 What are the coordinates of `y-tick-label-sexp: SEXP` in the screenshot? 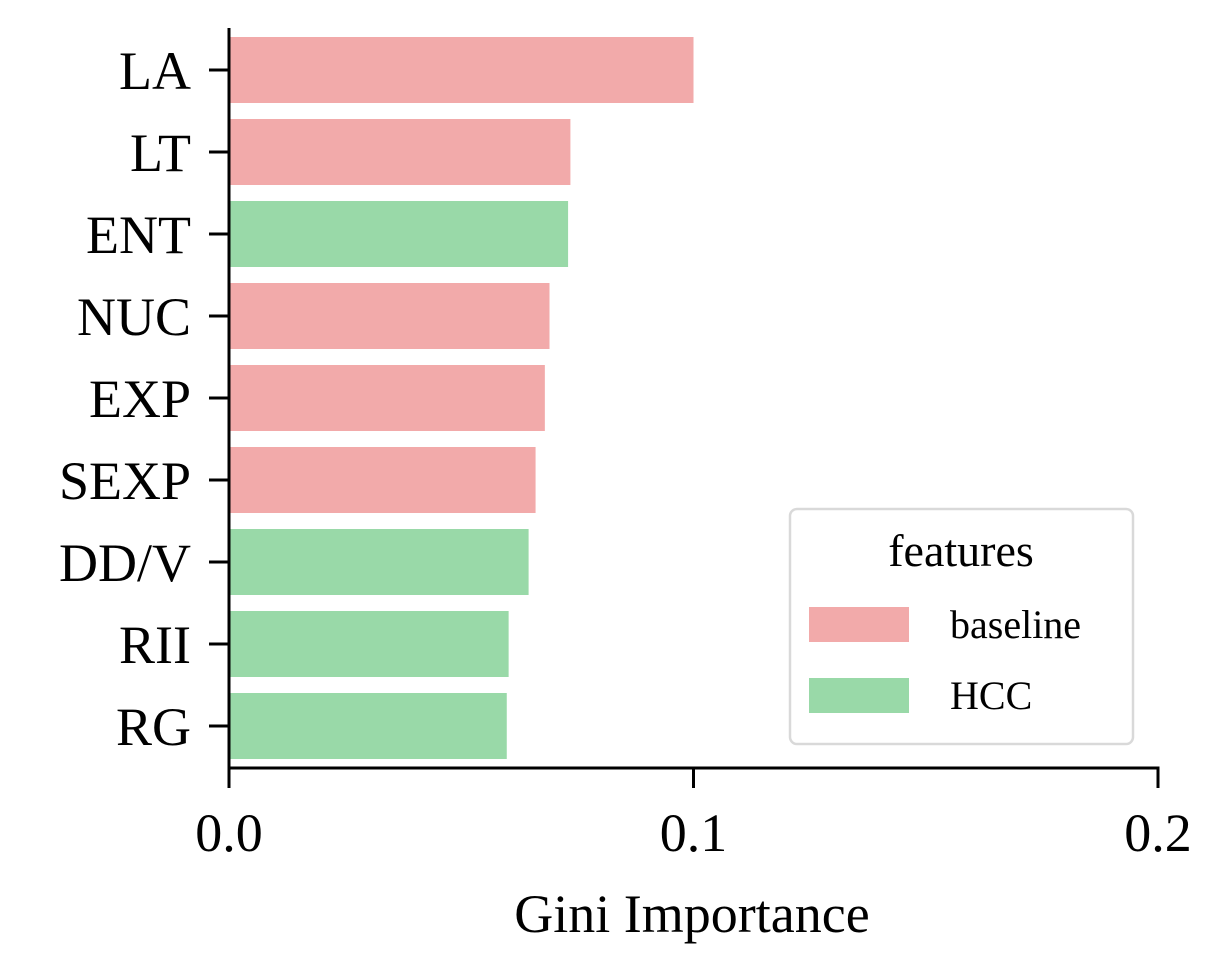 It's located at (125, 481).